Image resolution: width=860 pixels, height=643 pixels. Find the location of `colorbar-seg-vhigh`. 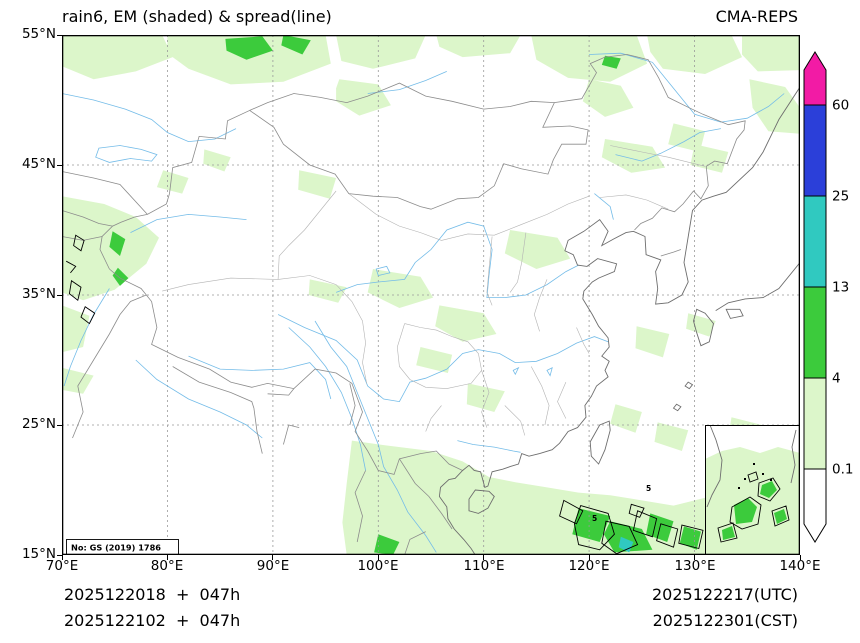

colorbar-seg-vhigh is located at coordinates (815, 150).